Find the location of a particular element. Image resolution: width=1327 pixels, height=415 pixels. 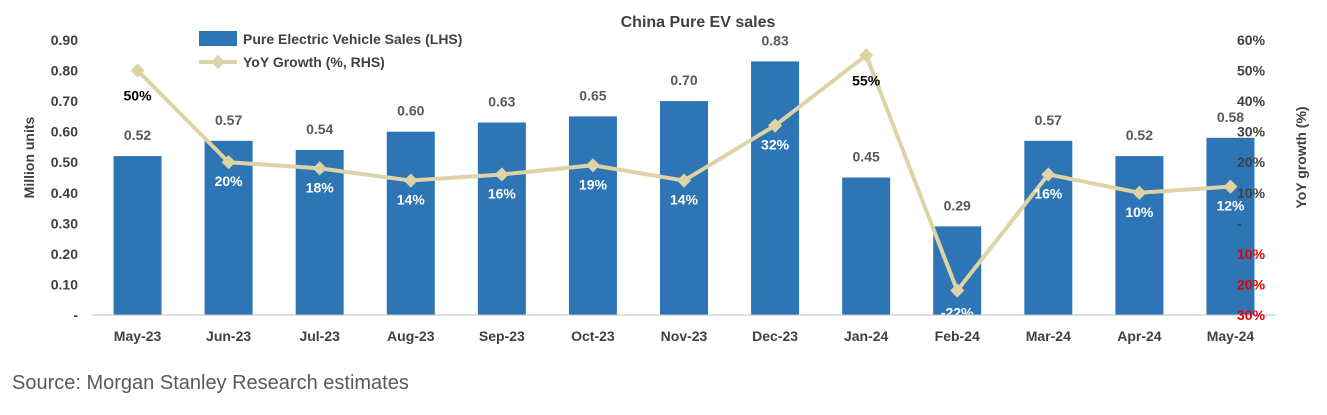

y-left-tick-label: 0.30 is located at coordinates (64, 223).